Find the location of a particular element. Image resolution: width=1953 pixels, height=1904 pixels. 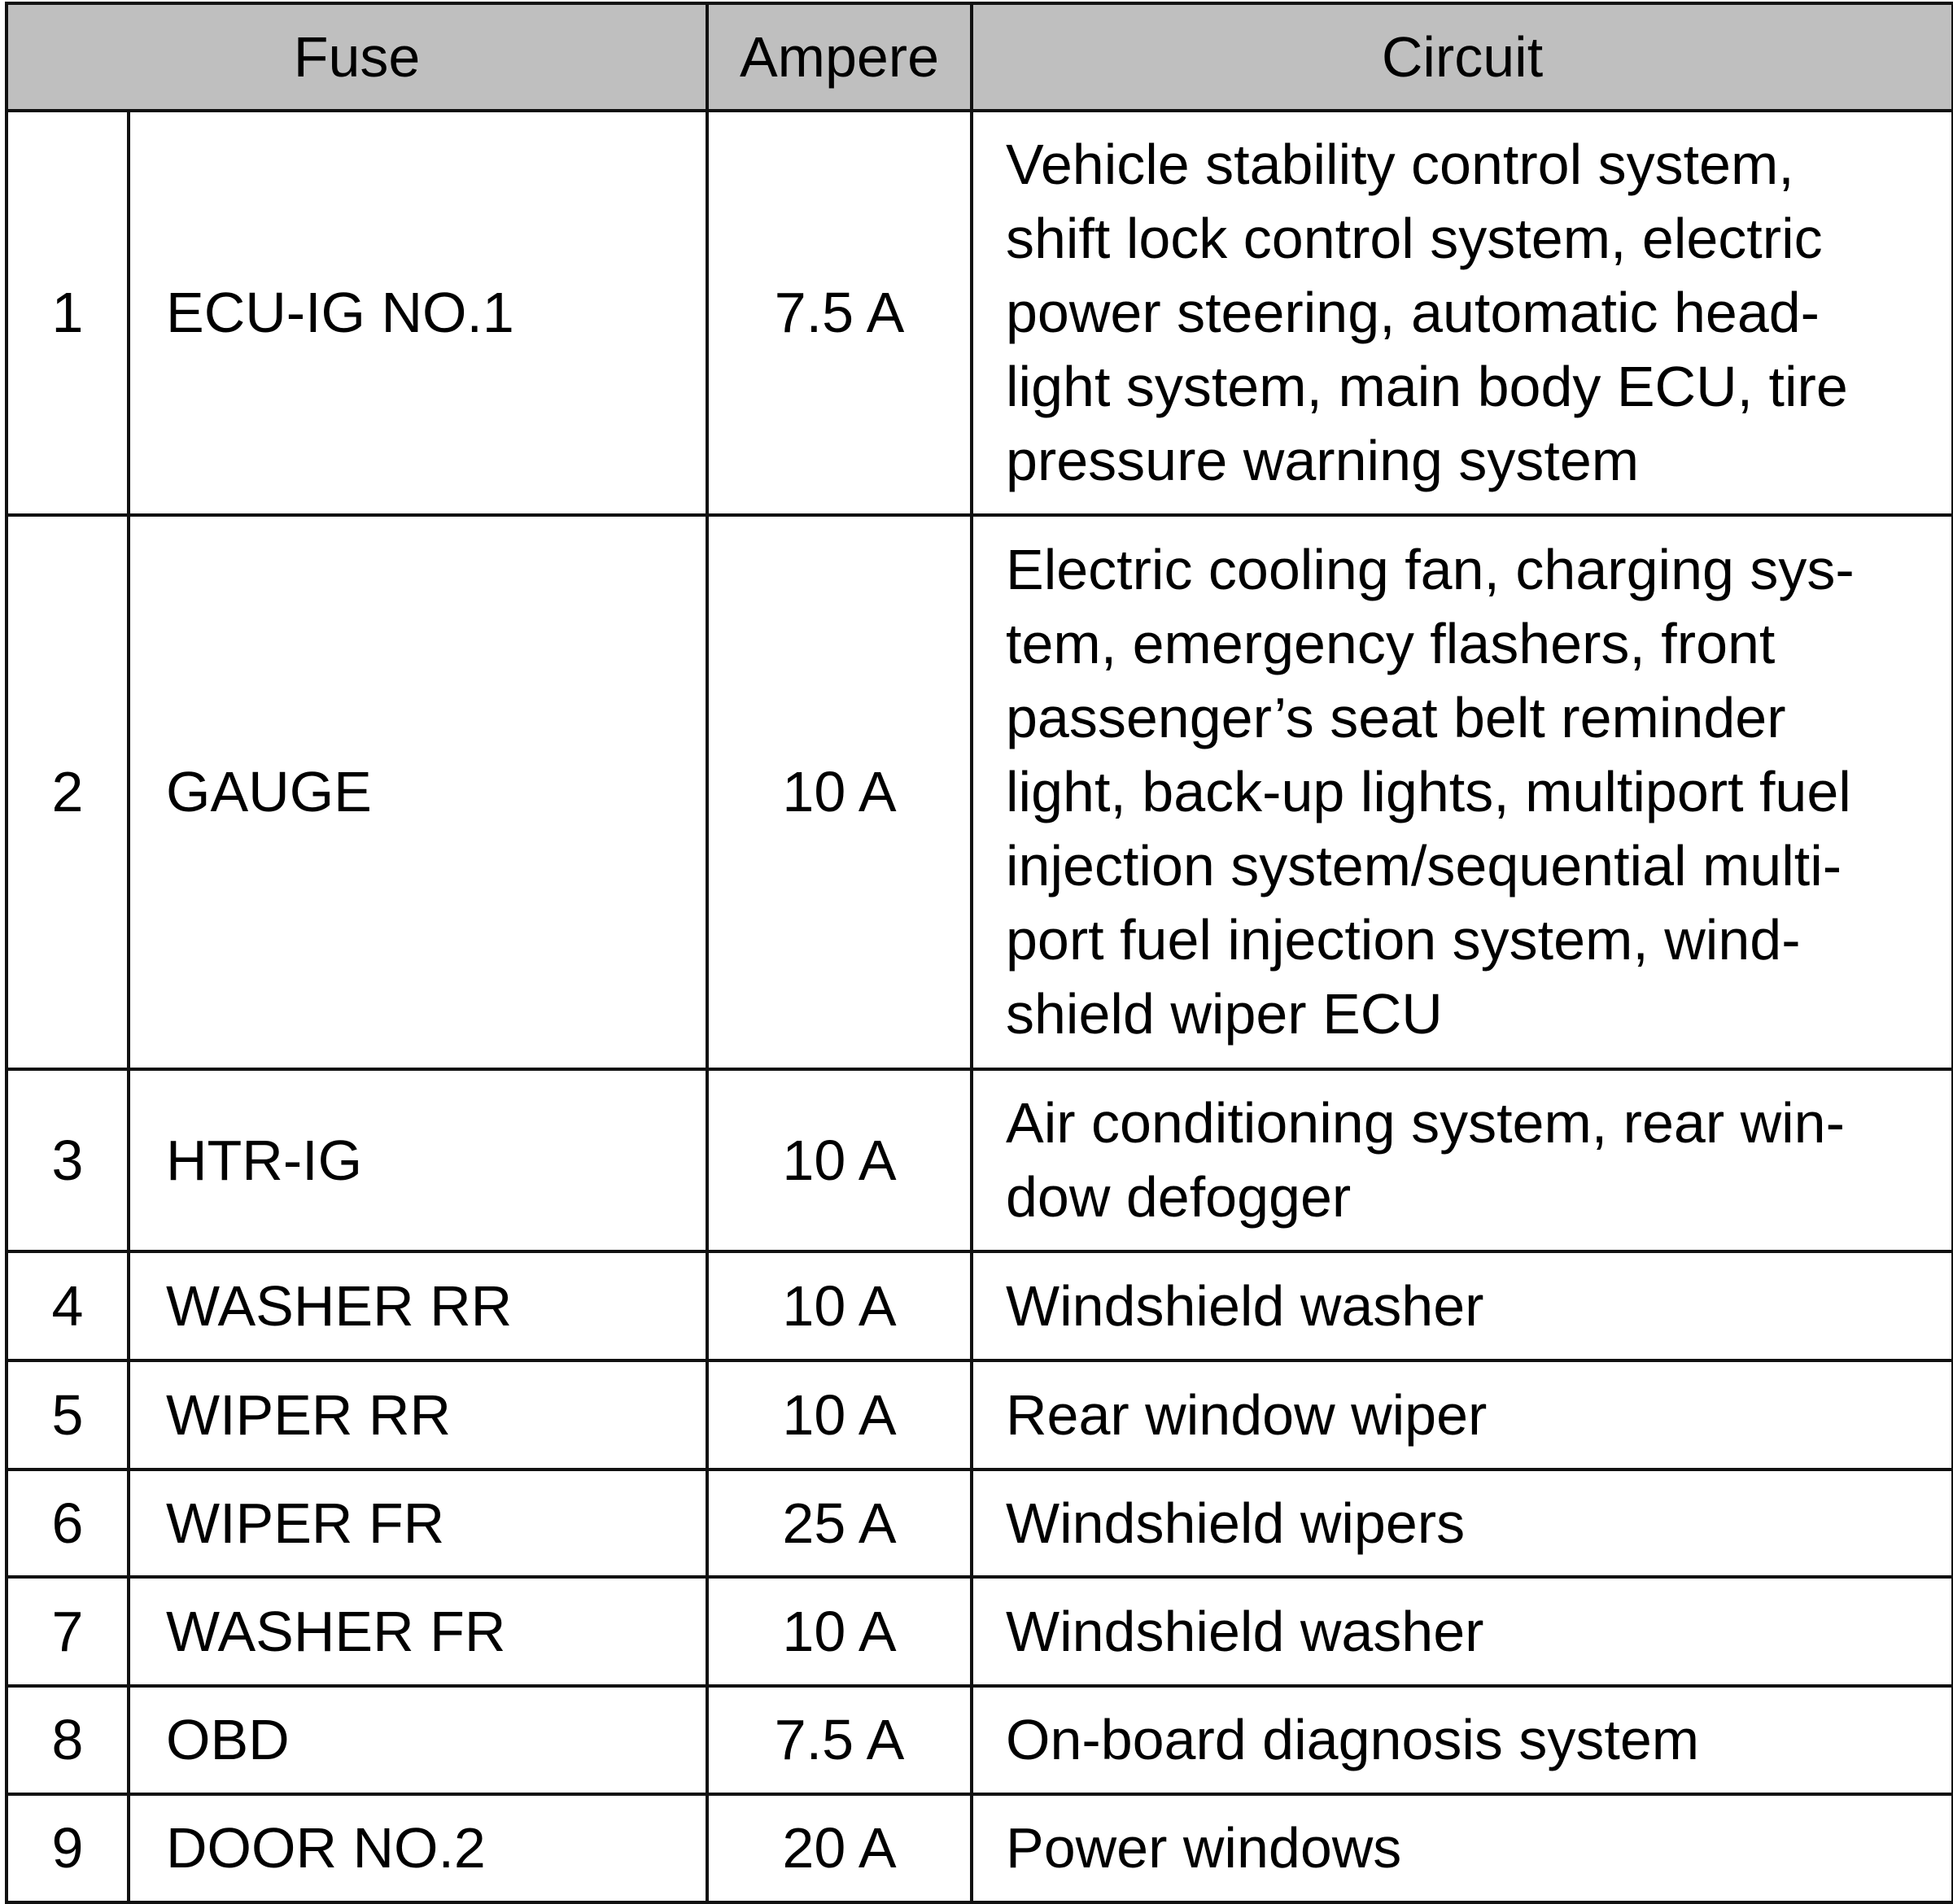

header-circuit: Circuit is located at coordinates (1461, 57).